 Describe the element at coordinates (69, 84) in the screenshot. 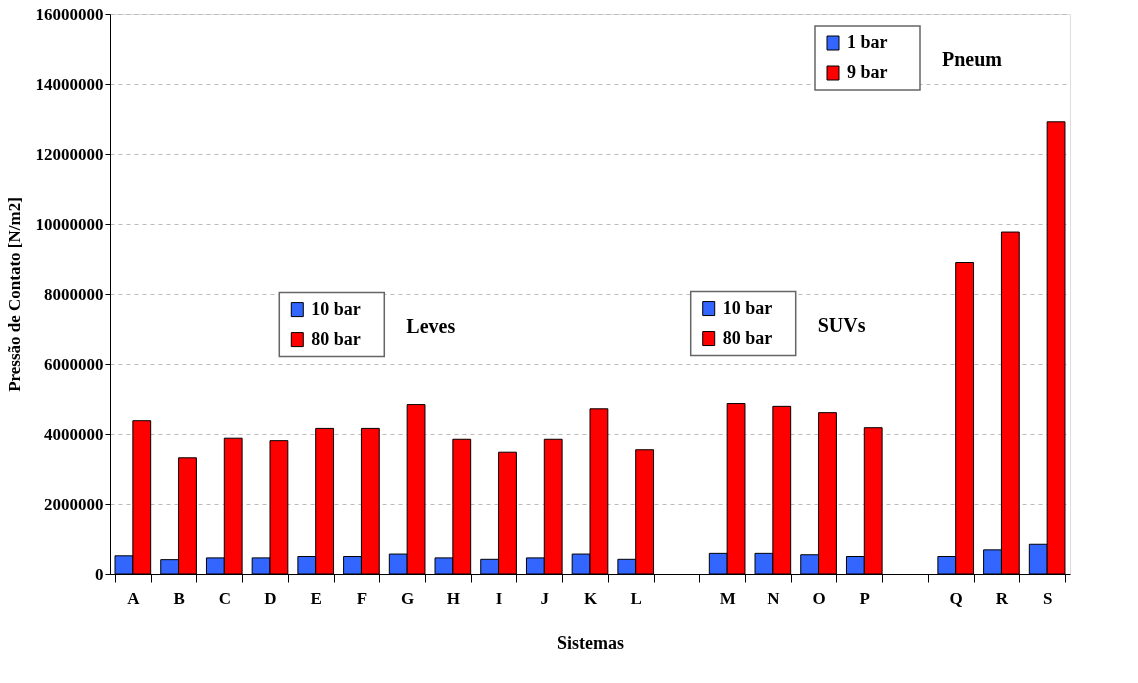

I see `y-tick-label: 14000000` at that location.